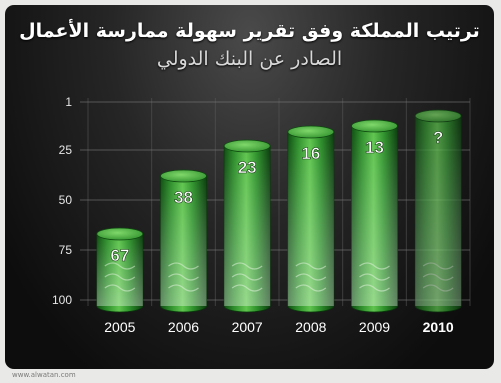 This screenshot has width=501, height=383. Describe the element at coordinates (374, 147) in the screenshot. I see `bar-value-label: 13` at that location.